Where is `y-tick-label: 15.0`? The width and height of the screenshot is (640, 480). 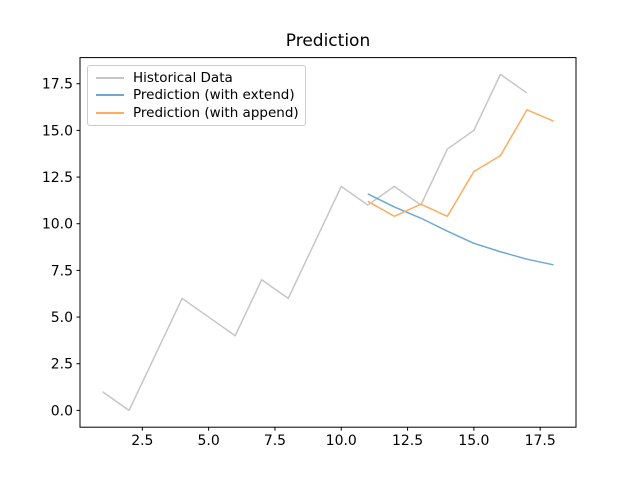 y-tick-label: 15.0 is located at coordinates (57, 131).